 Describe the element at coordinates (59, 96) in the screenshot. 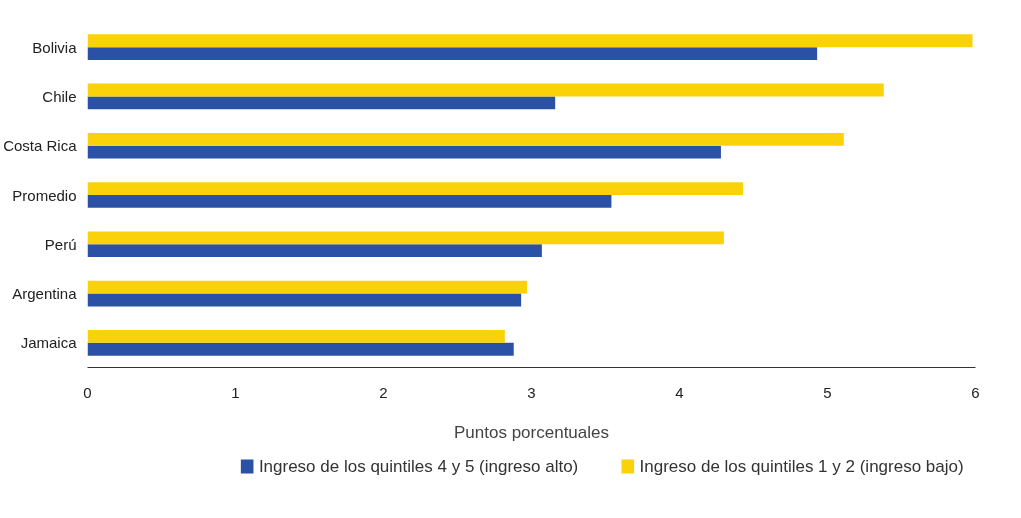

I see `y-tick-label: Chile` at that location.